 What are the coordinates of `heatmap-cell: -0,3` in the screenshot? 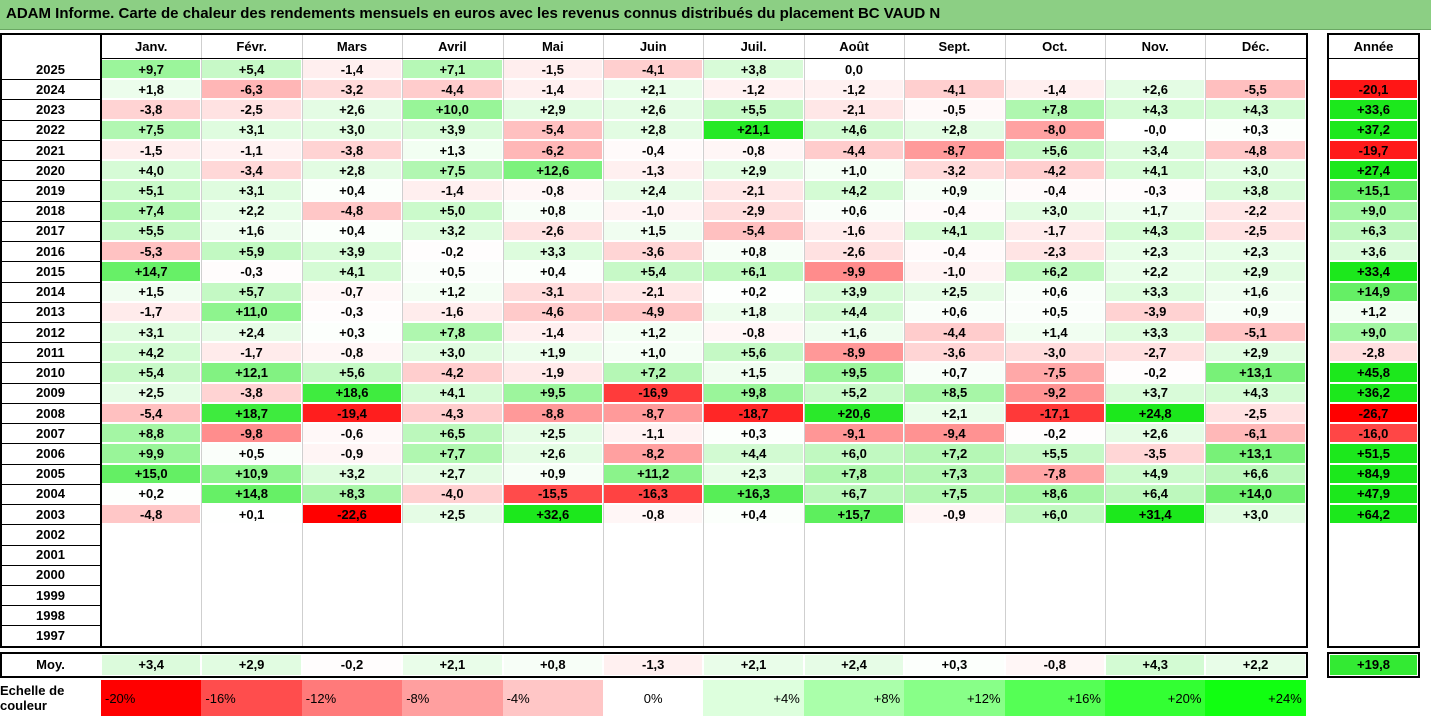 It's located at (1155, 190).